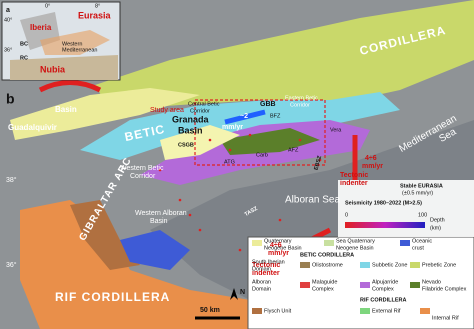 This screenshot has width=474, height=329. What do you see at coordinates (386, 311) in the screenshot?
I see `legend-text: External Rif` at bounding box center [386, 311].